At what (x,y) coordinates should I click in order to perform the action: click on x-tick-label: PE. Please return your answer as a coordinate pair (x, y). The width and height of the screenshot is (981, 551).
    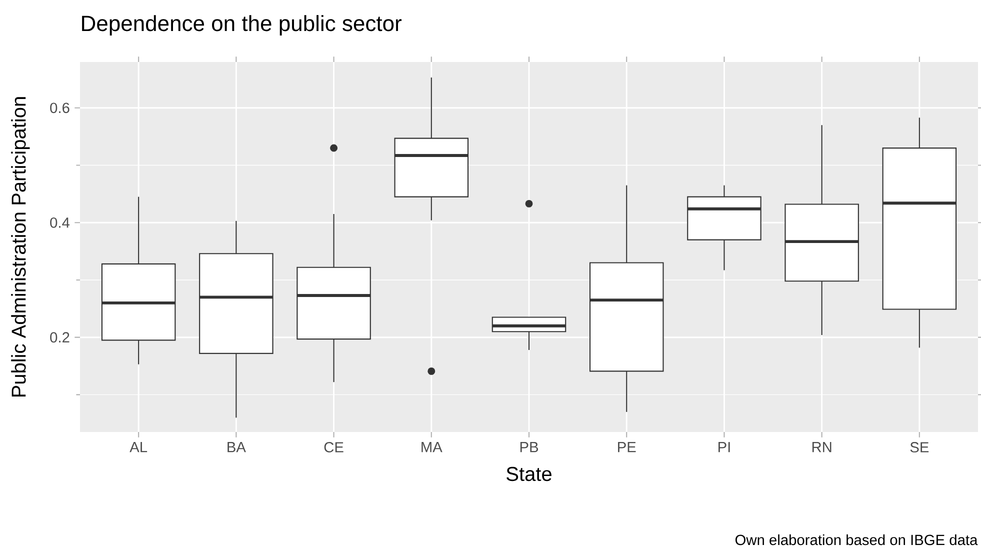
    Looking at the image, I should click on (627, 447).